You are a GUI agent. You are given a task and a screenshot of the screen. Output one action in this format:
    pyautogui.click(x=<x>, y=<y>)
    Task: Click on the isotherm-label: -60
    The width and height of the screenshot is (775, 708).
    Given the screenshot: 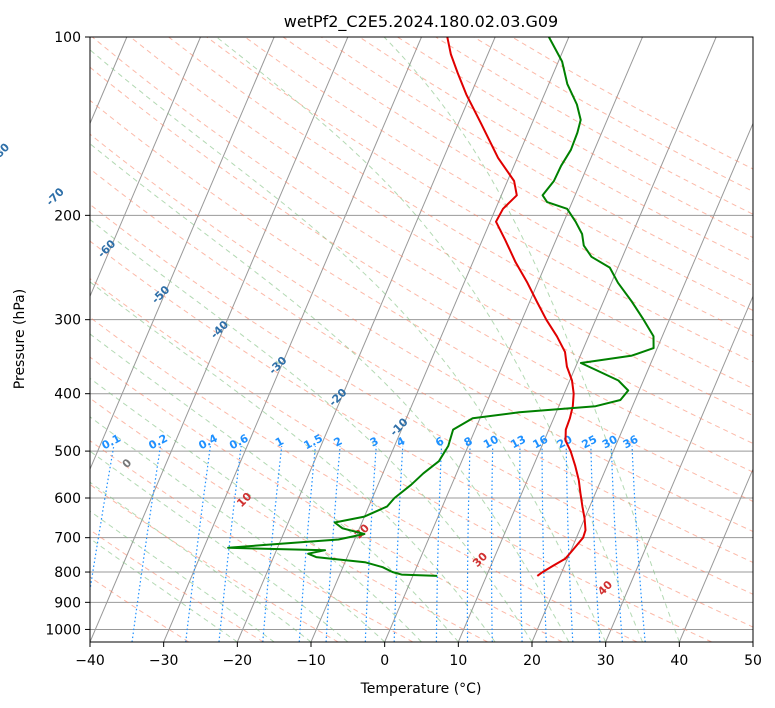 What is the action you would take?
    pyautogui.click(x=106, y=248)
    